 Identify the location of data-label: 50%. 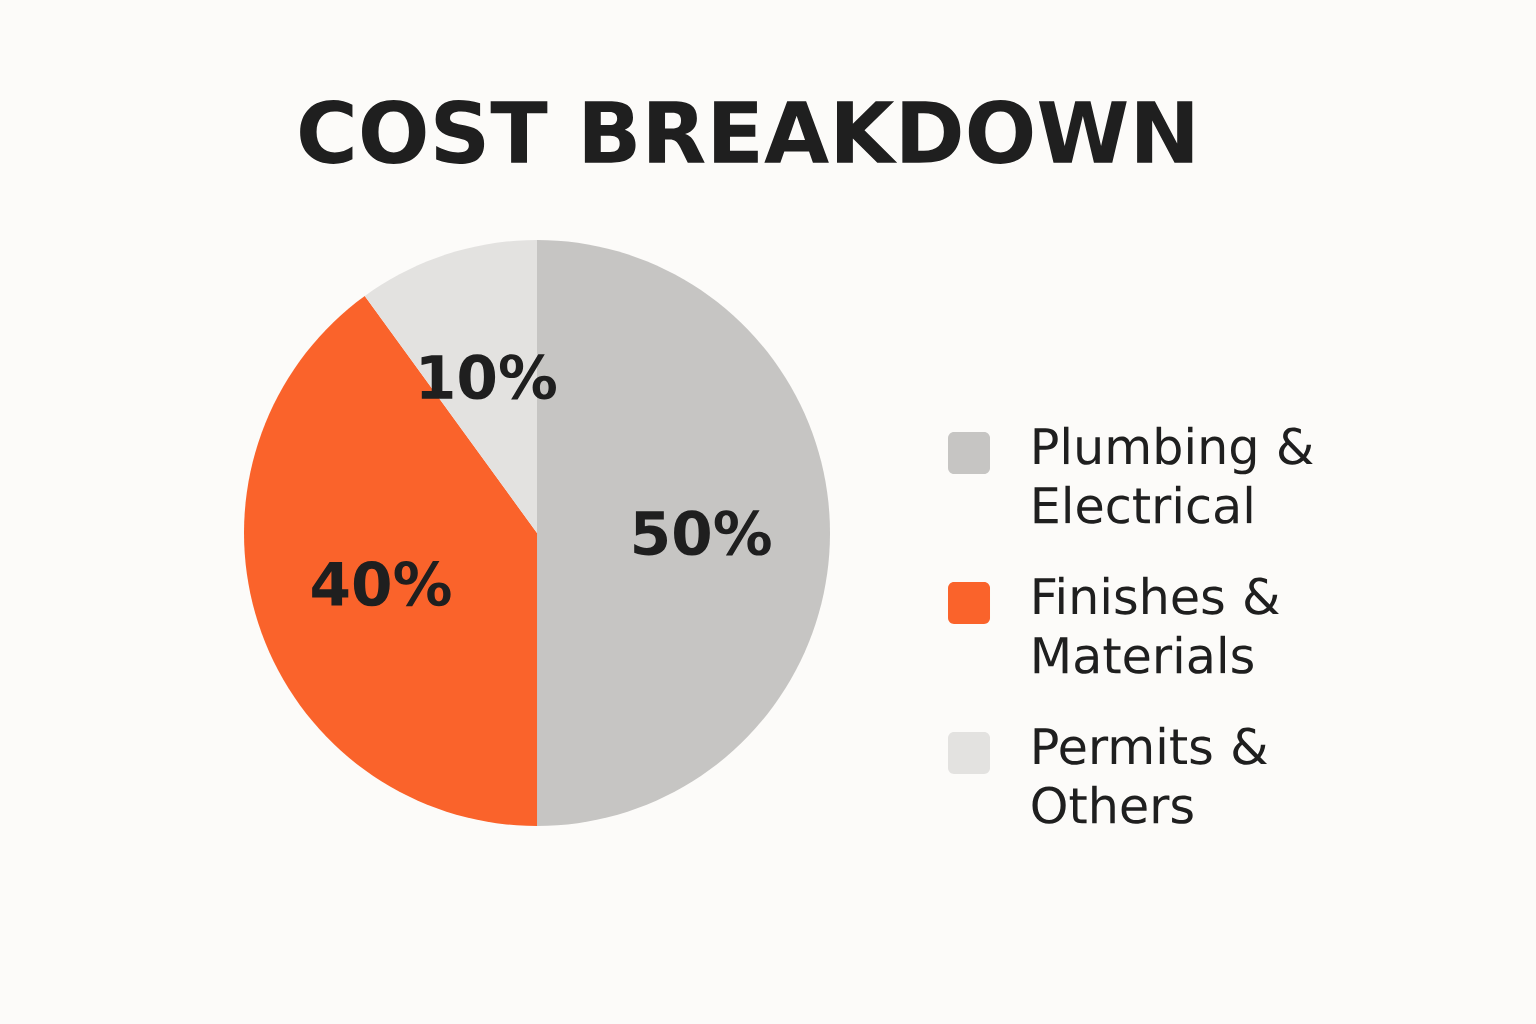
(702, 533).